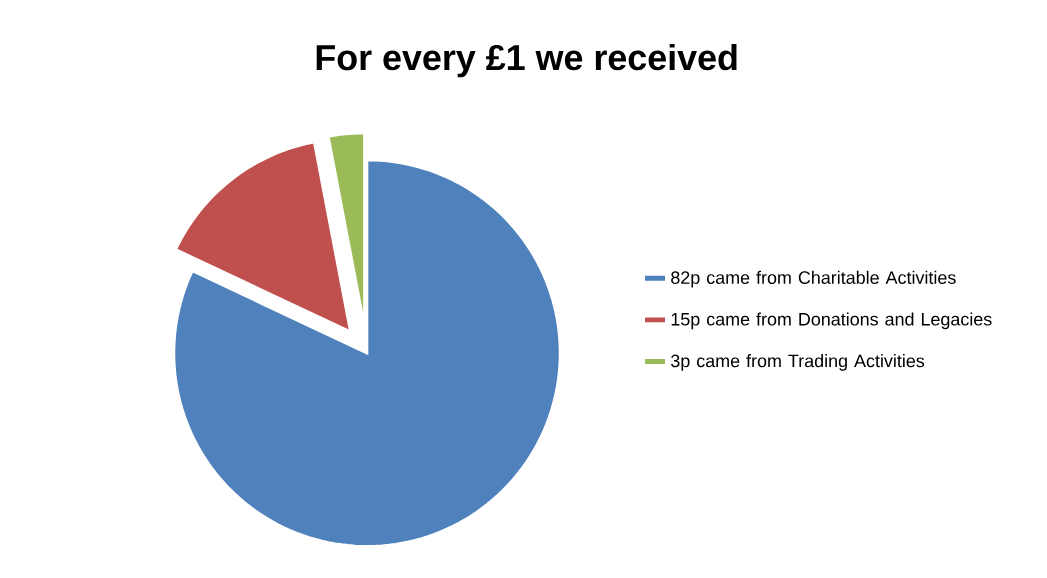  I want to click on legend-label: 15p came from Donations and Legacies, so click(831, 321).